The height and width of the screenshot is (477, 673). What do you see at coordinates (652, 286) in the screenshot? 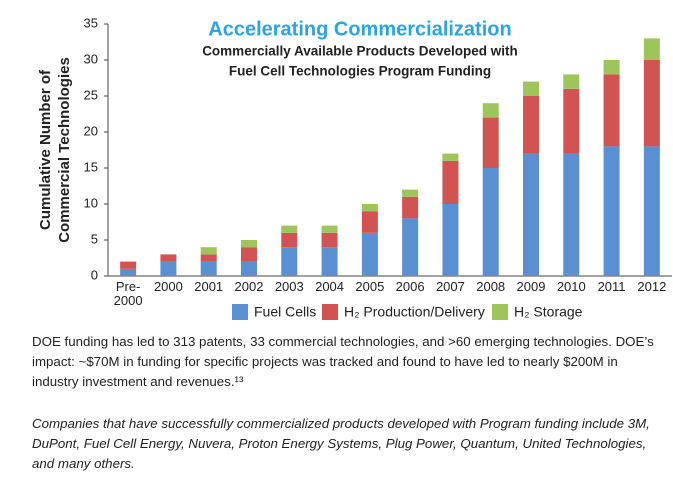
I see `x-tick-label: 2012` at bounding box center [652, 286].